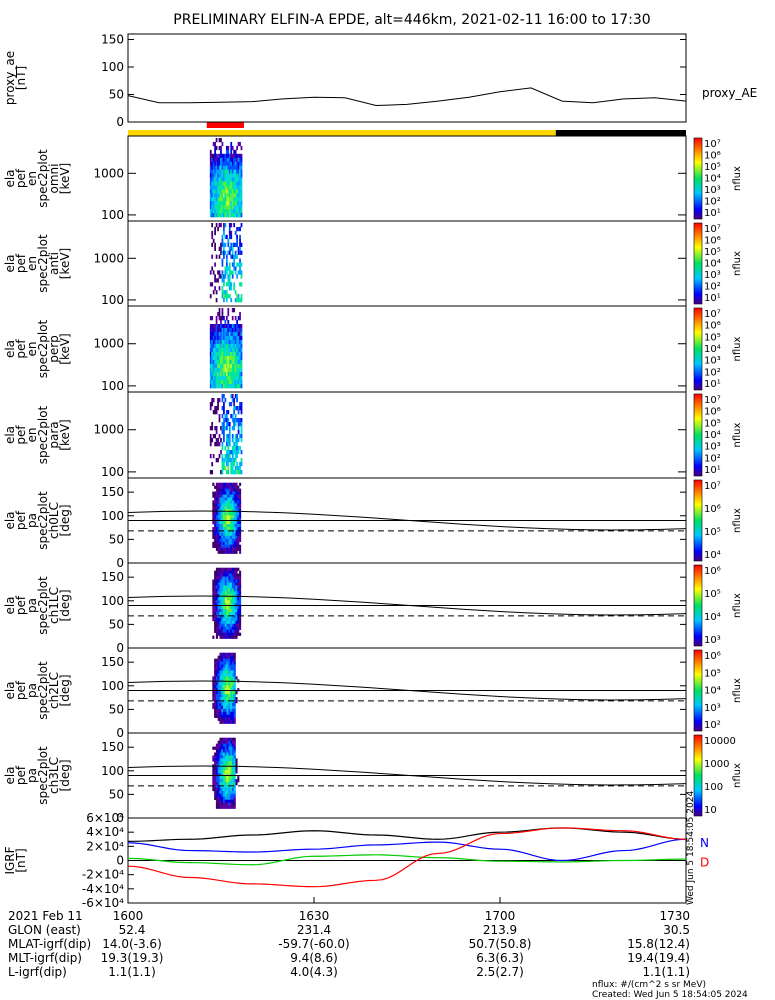 The image size is (775, 1000). I want to click on en-spec2plot-perp-cbtick-0: 10⁷, so click(712, 314).